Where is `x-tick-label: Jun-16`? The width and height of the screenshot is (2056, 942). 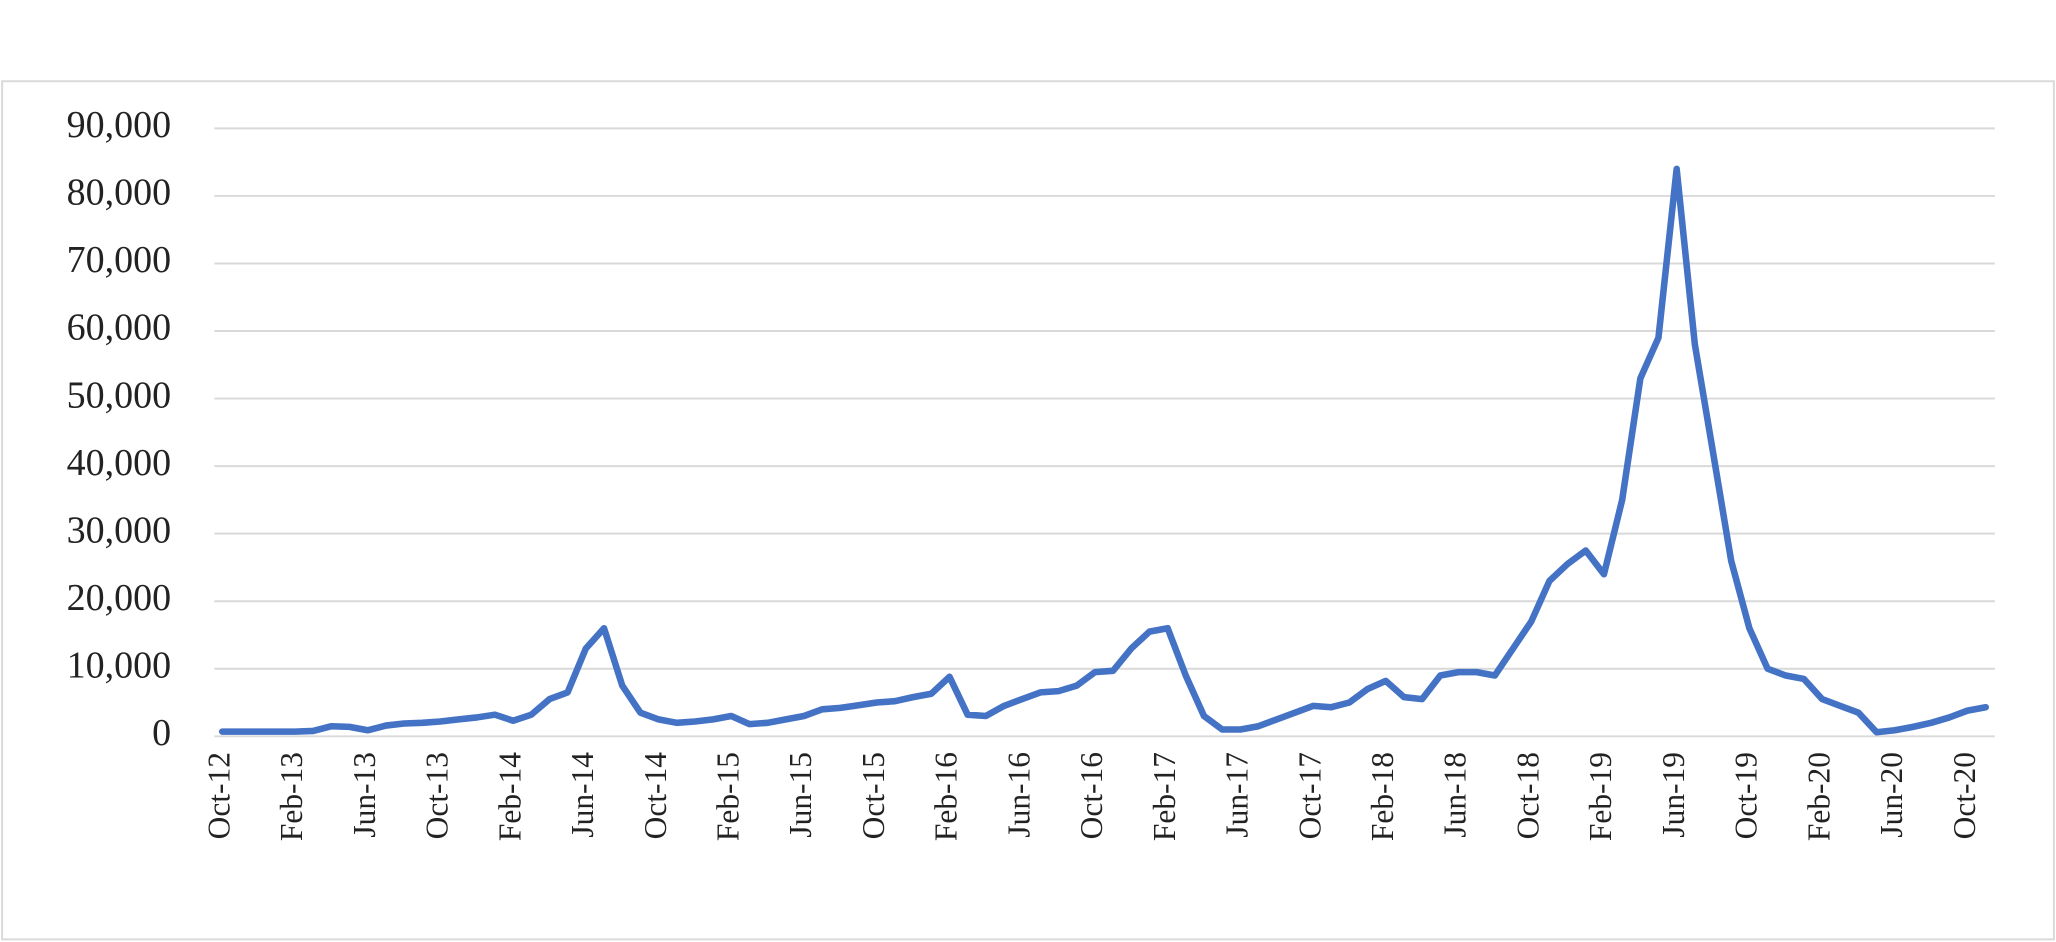 x-tick-label: Jun-16 is located at coordinates (1018, 795).